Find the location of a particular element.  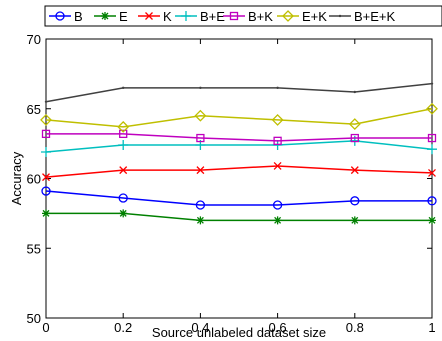

legend-label-b-e: B+E is located at coordinates (212, 16).